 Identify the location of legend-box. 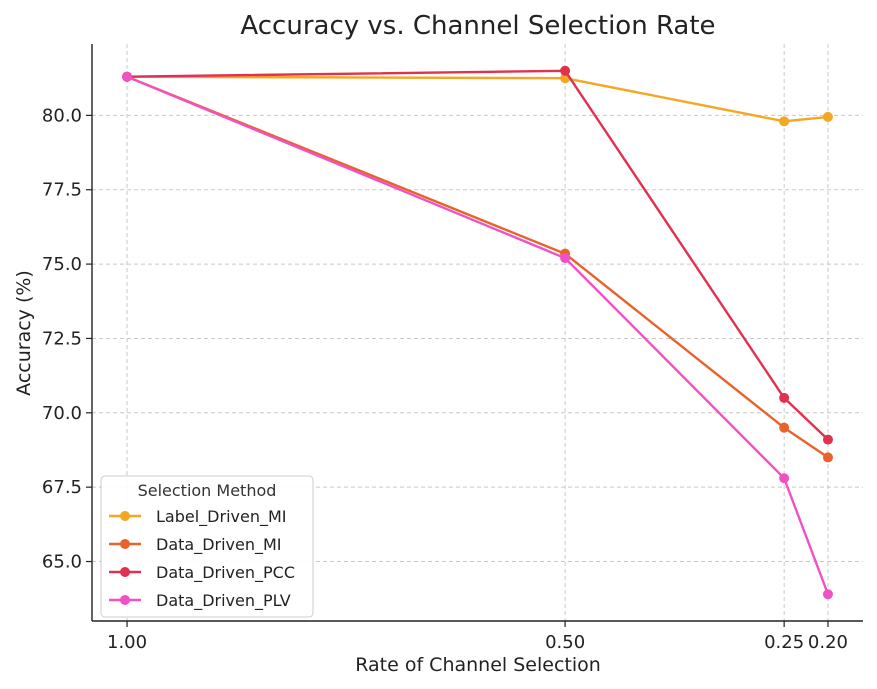
(207, 546).